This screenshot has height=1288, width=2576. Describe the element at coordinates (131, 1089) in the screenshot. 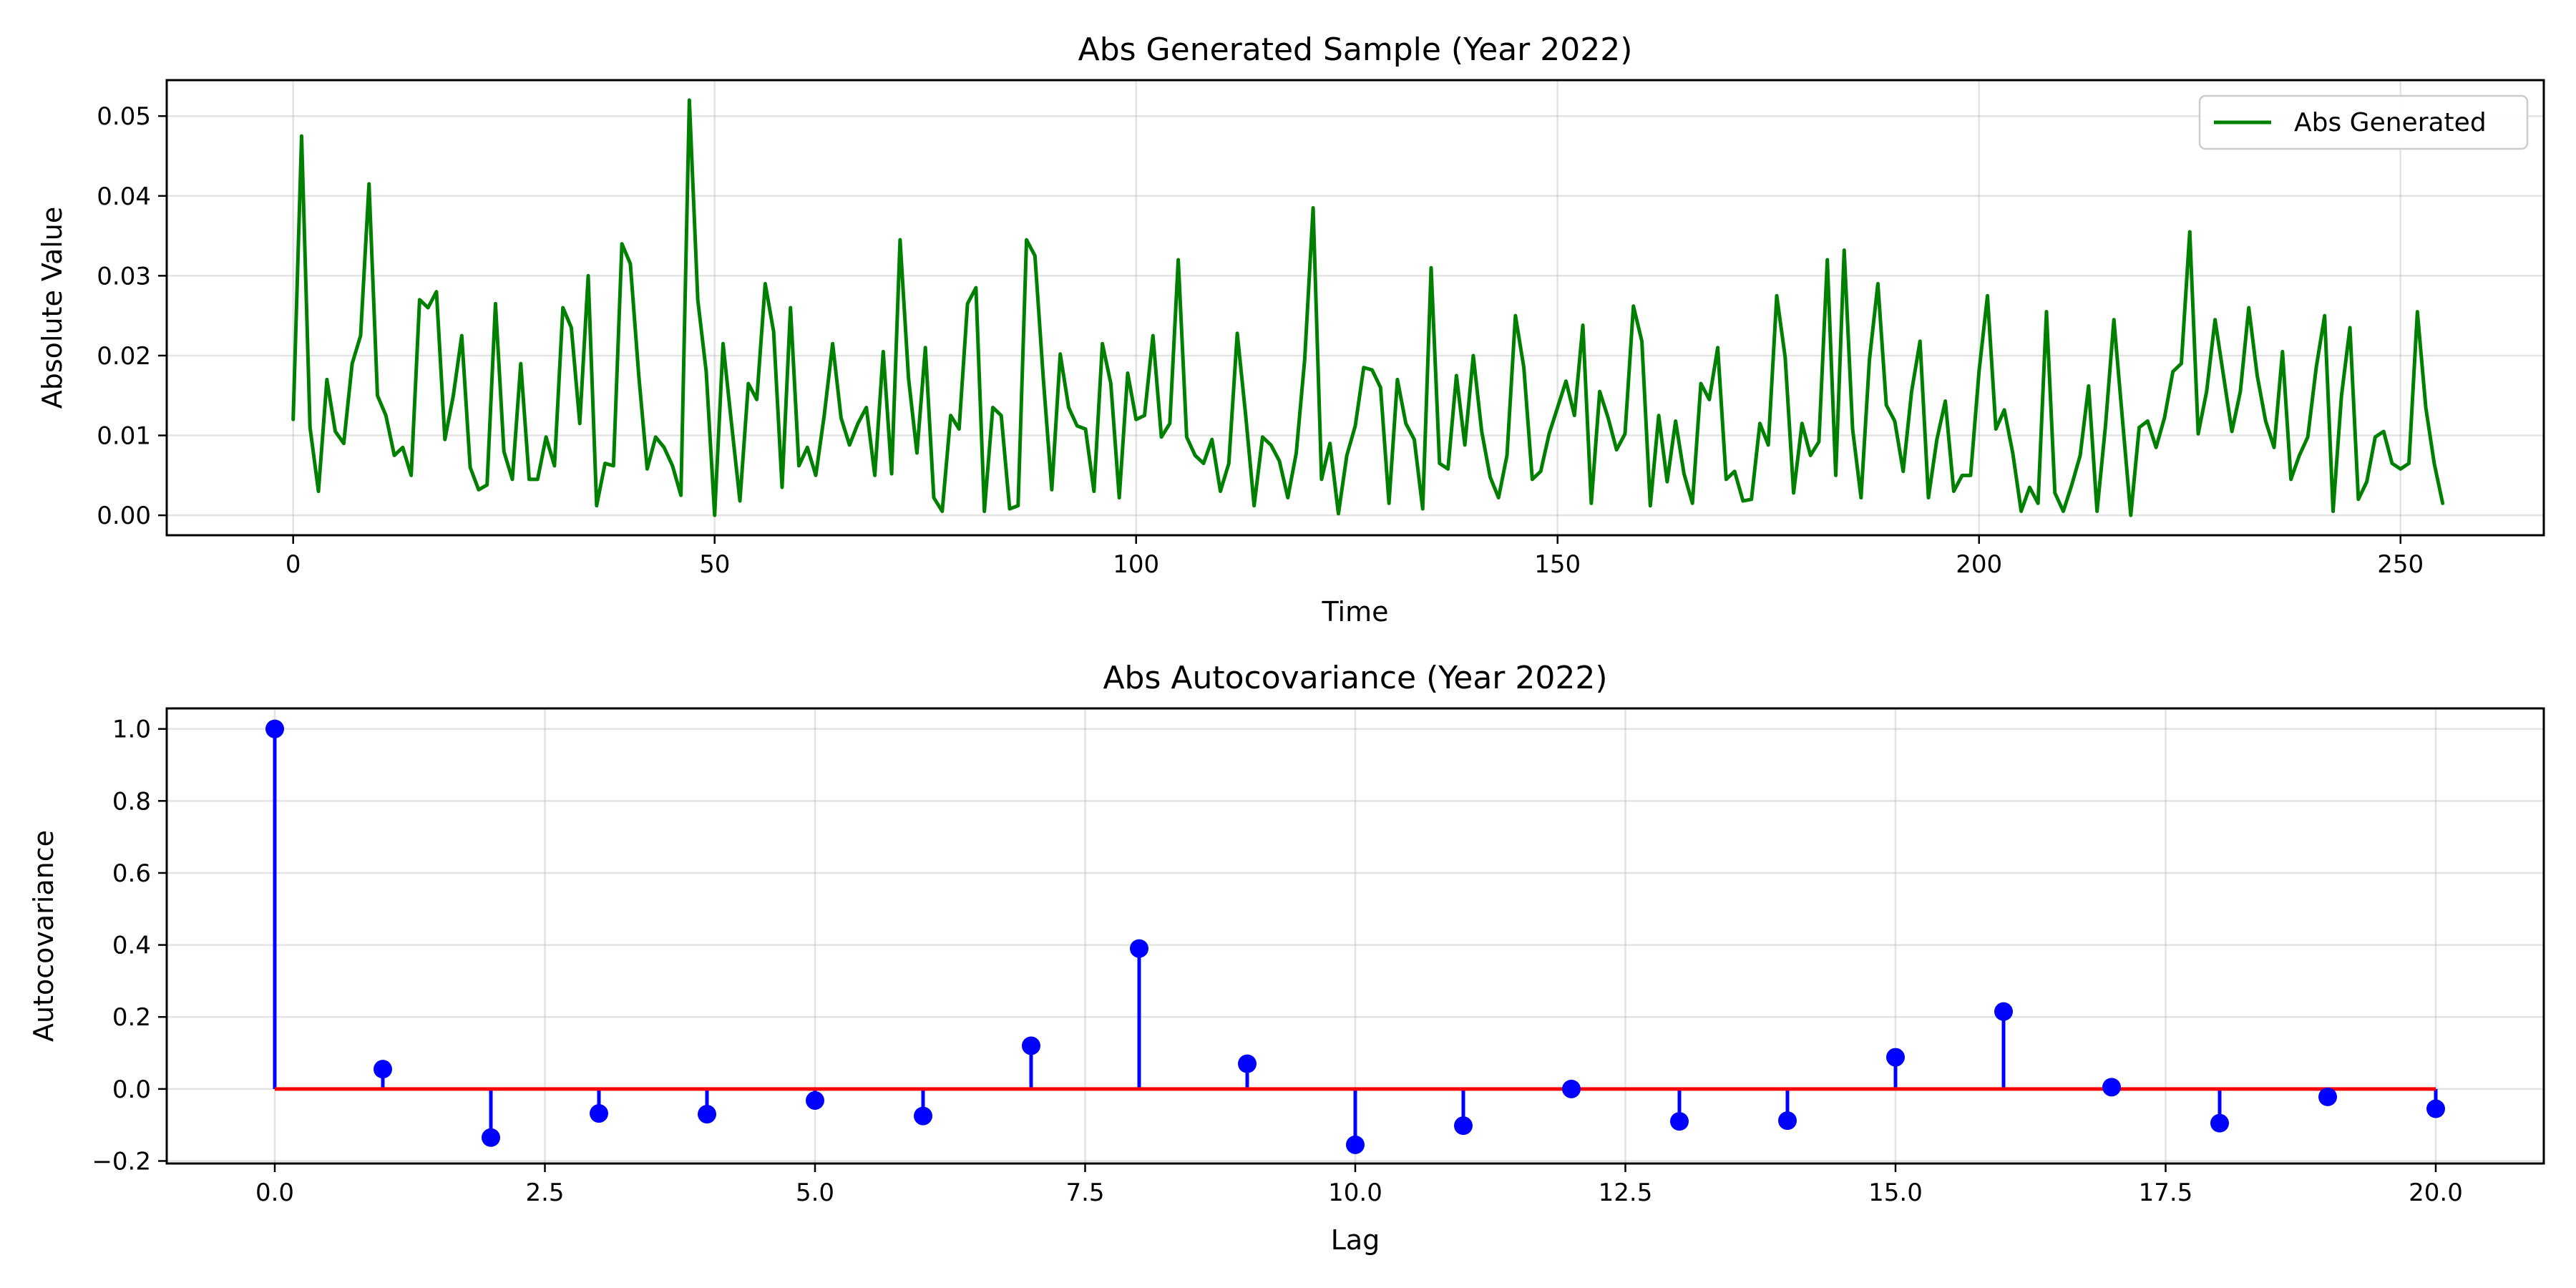

I see `y-tick-label: 0.0` at that location.